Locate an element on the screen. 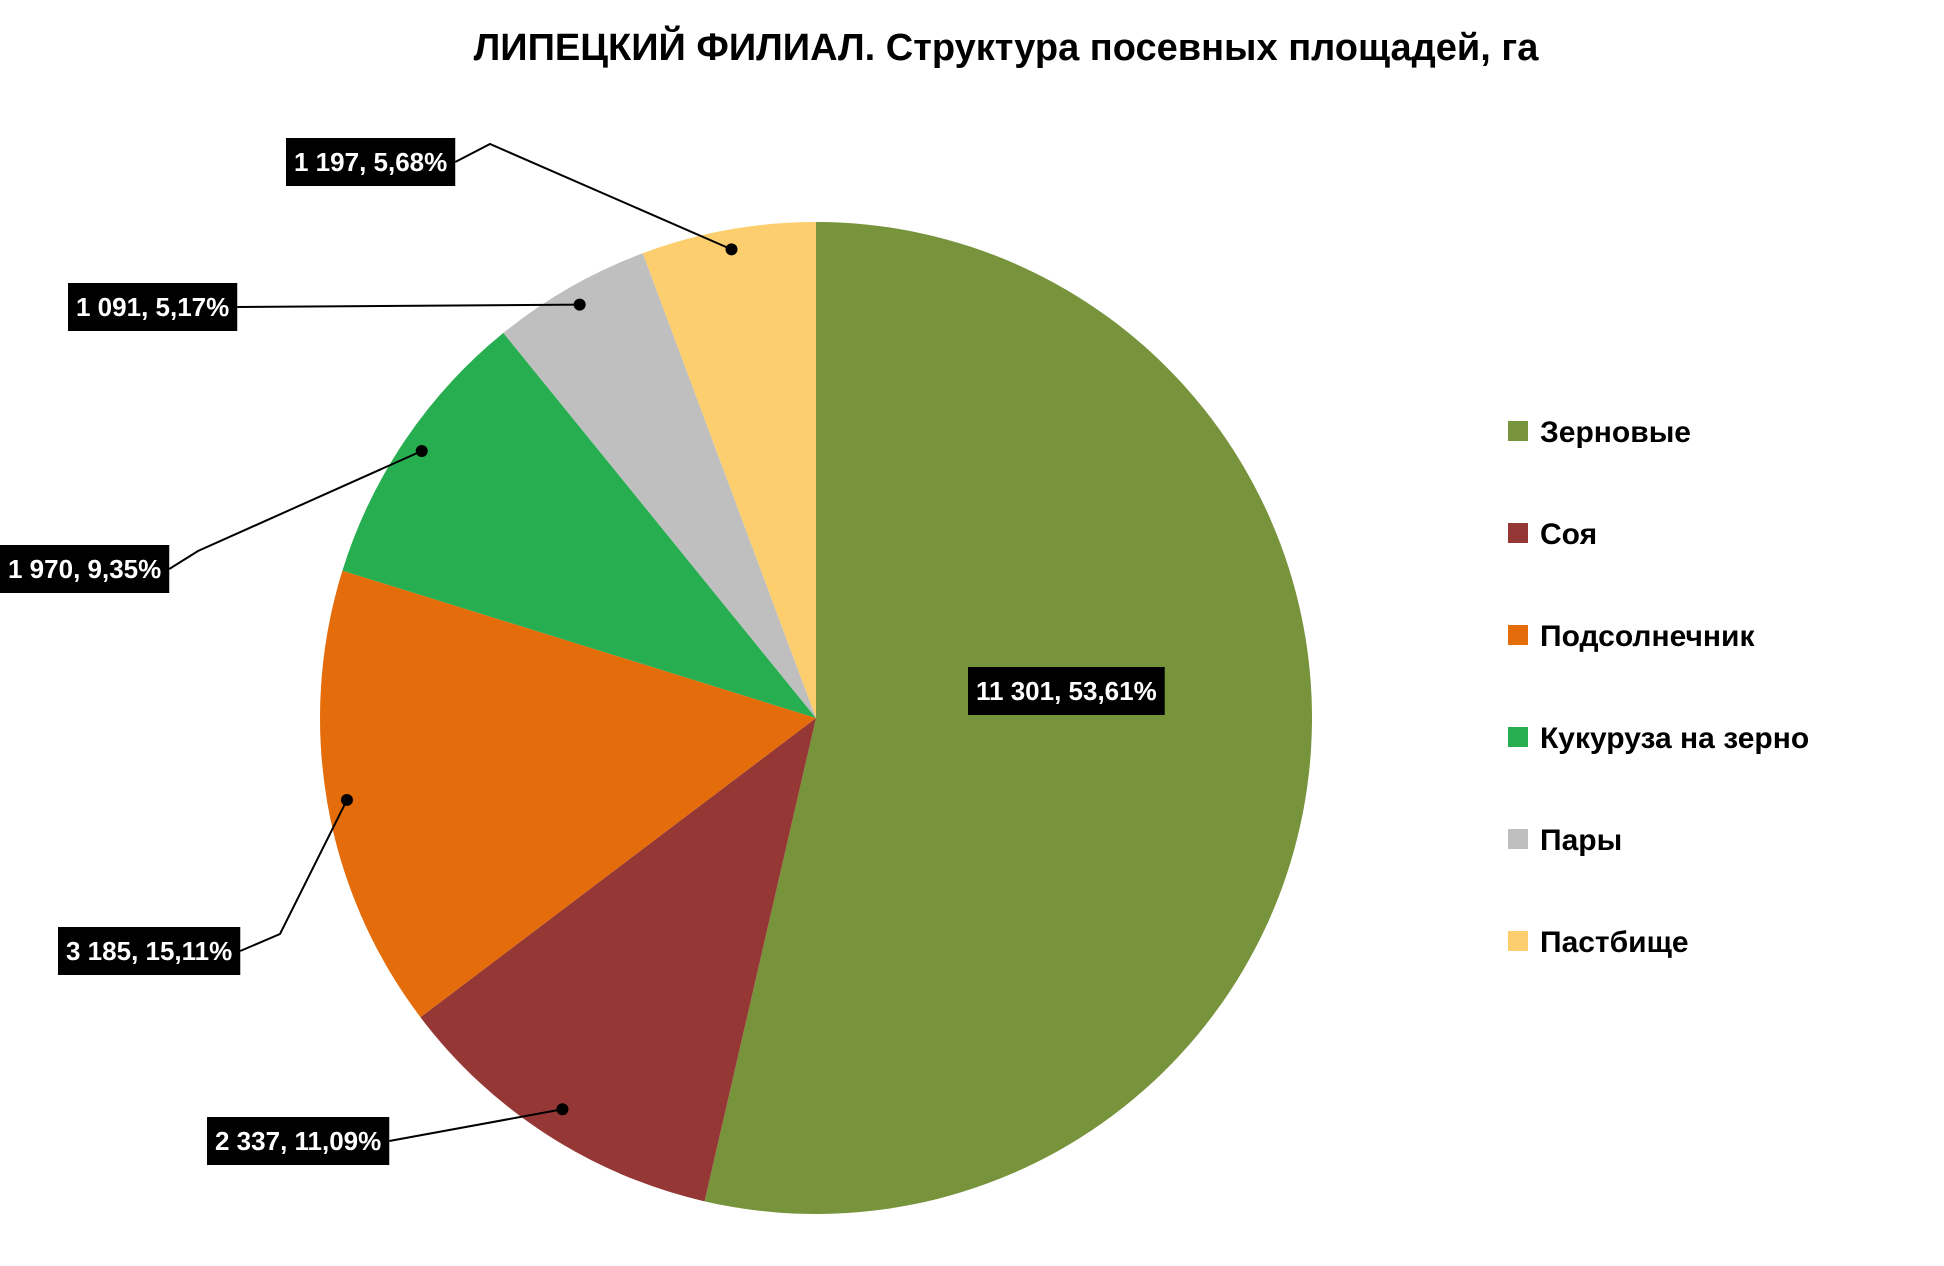 Image resolution: width=1944 pixels, height=1266 pixels. slice-6-data-label: 1 197, 5,68% is located at coordinates (370, 162).